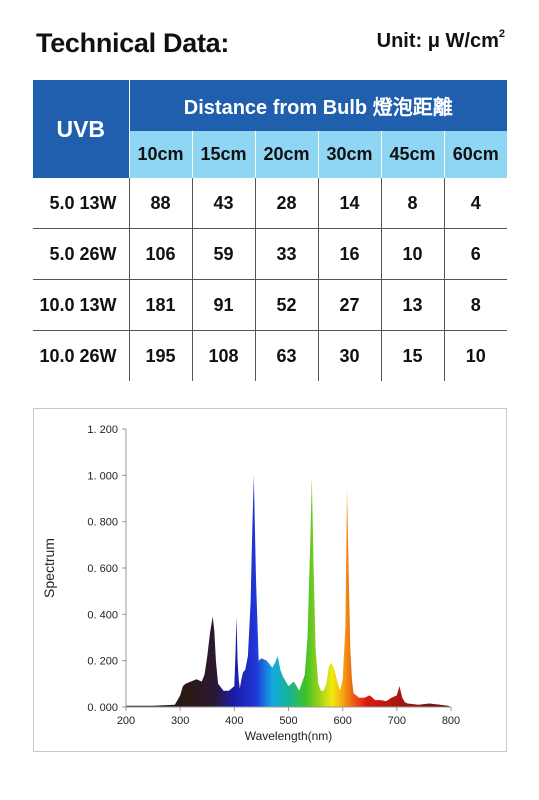 The height and width of the screenshot is (800, 539). What do you see at coordinates (223, 154) in the screenshot?
I see `column-header: 15cm` at bounding box center [223, 154].